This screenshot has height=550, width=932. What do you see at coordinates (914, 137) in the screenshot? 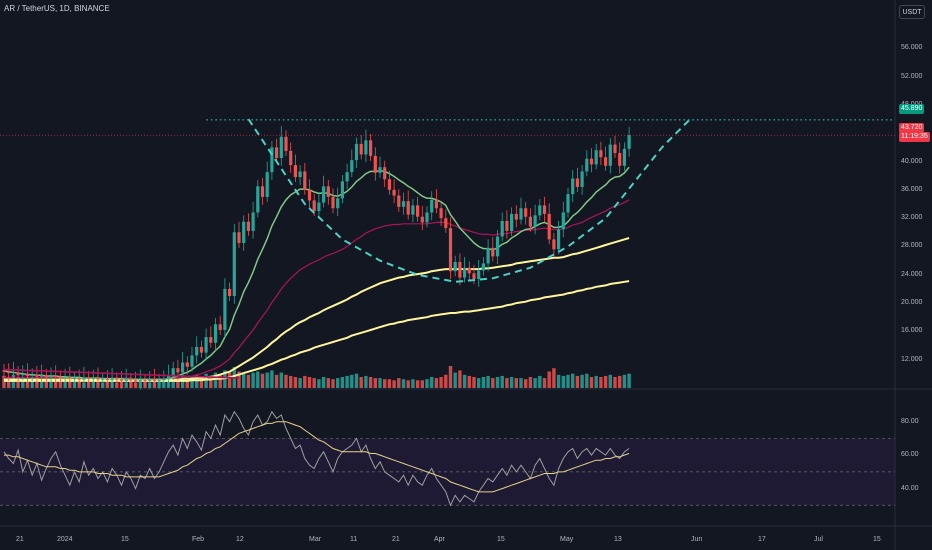
I see `countdown-tag: 11:19:35` at bounding box center [914, 137].